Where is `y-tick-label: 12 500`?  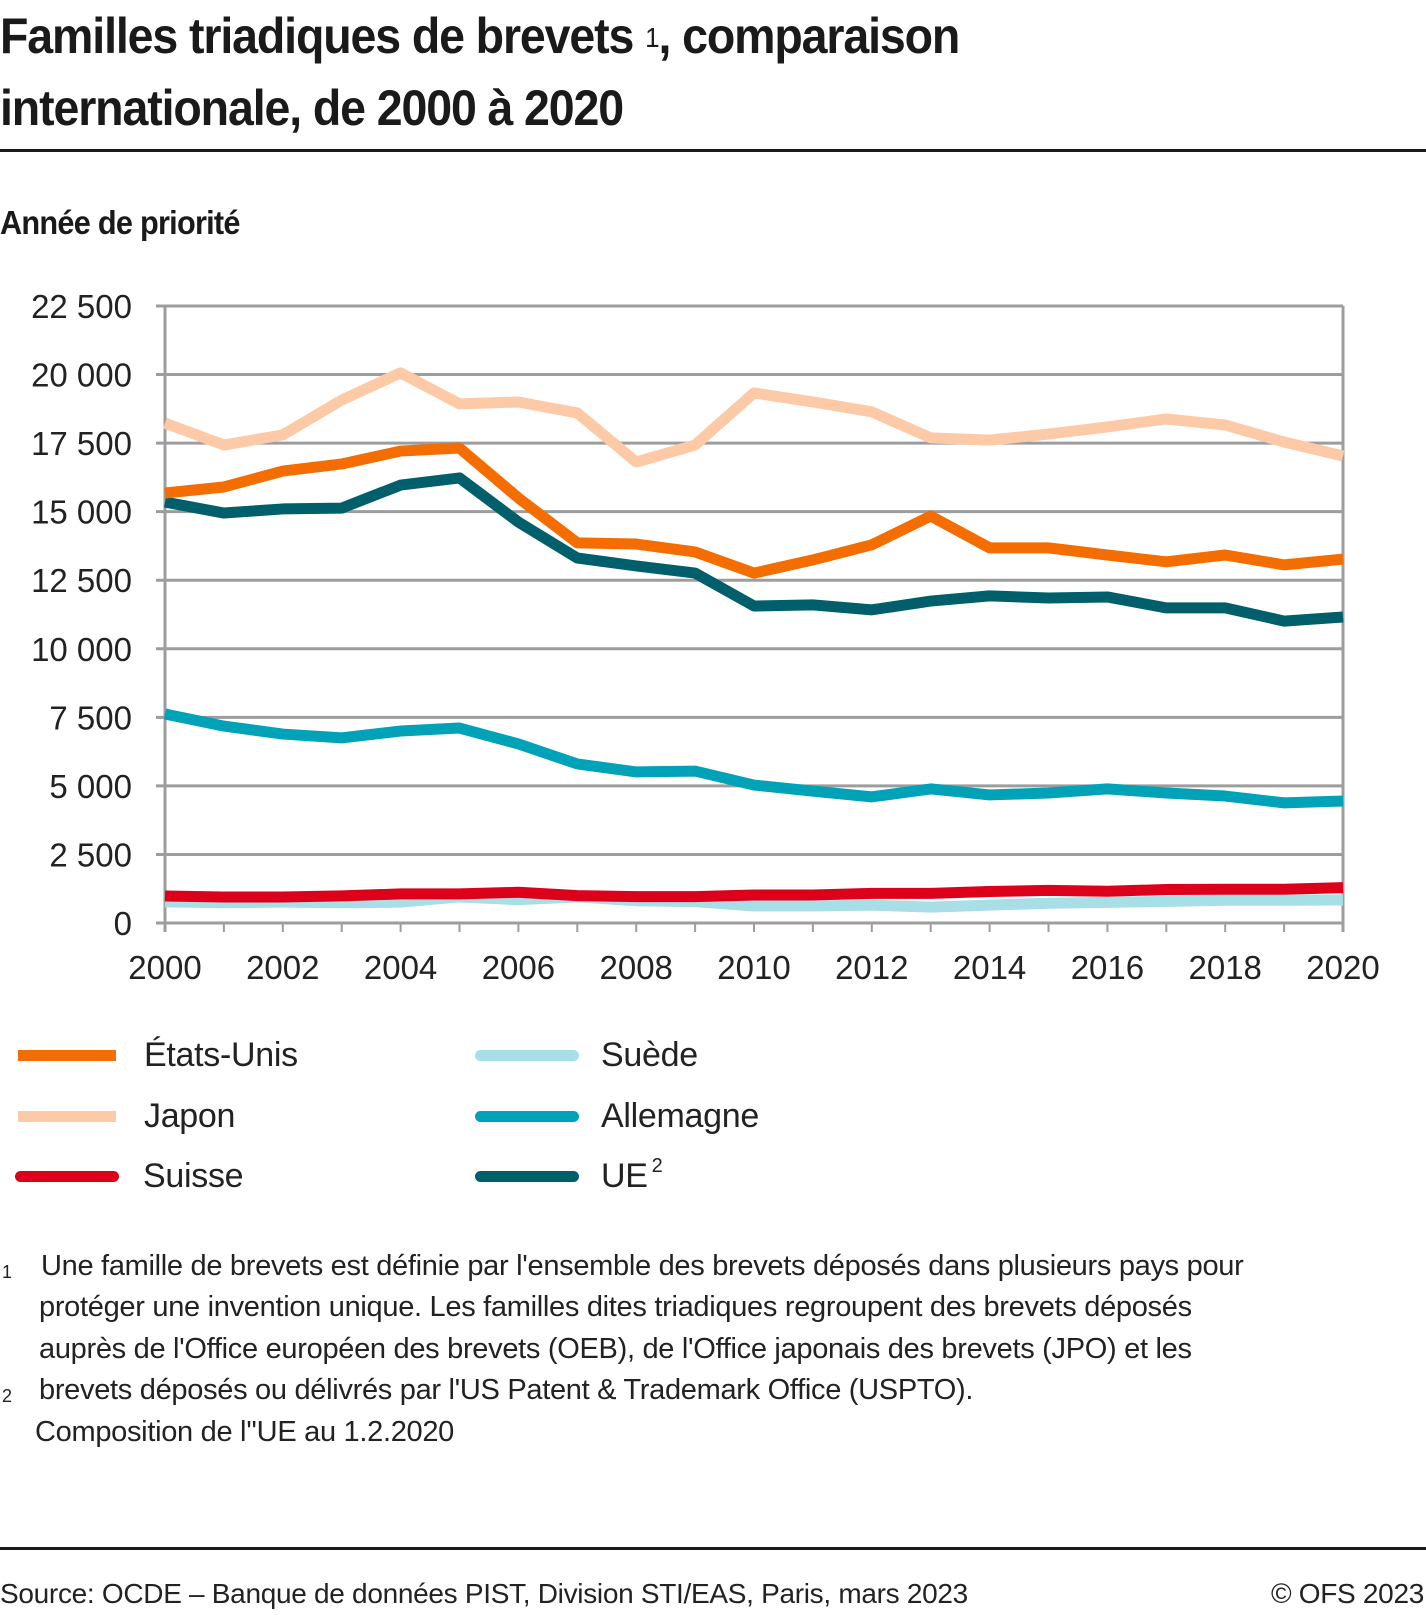 y-tick-label: 12 500 is located at coordinates (81, 580).